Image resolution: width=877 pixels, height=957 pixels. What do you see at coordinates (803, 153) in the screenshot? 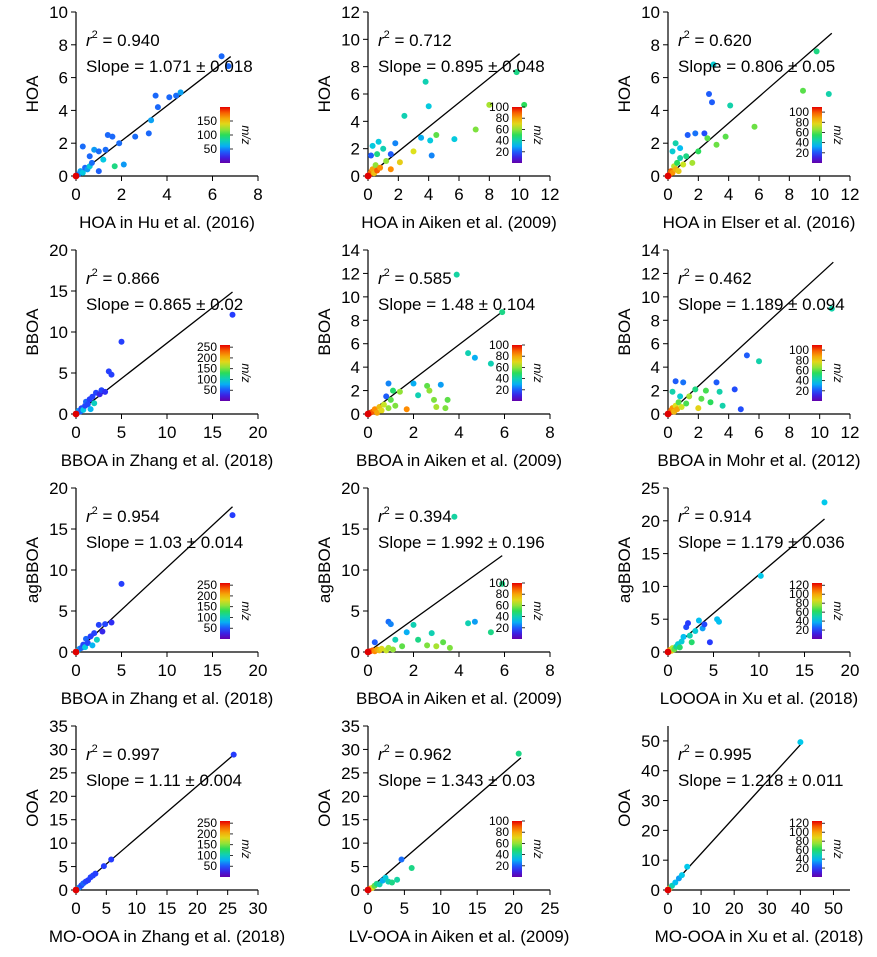
I see `colorbar-tick-label: 20` at bounding box center [803, 153].